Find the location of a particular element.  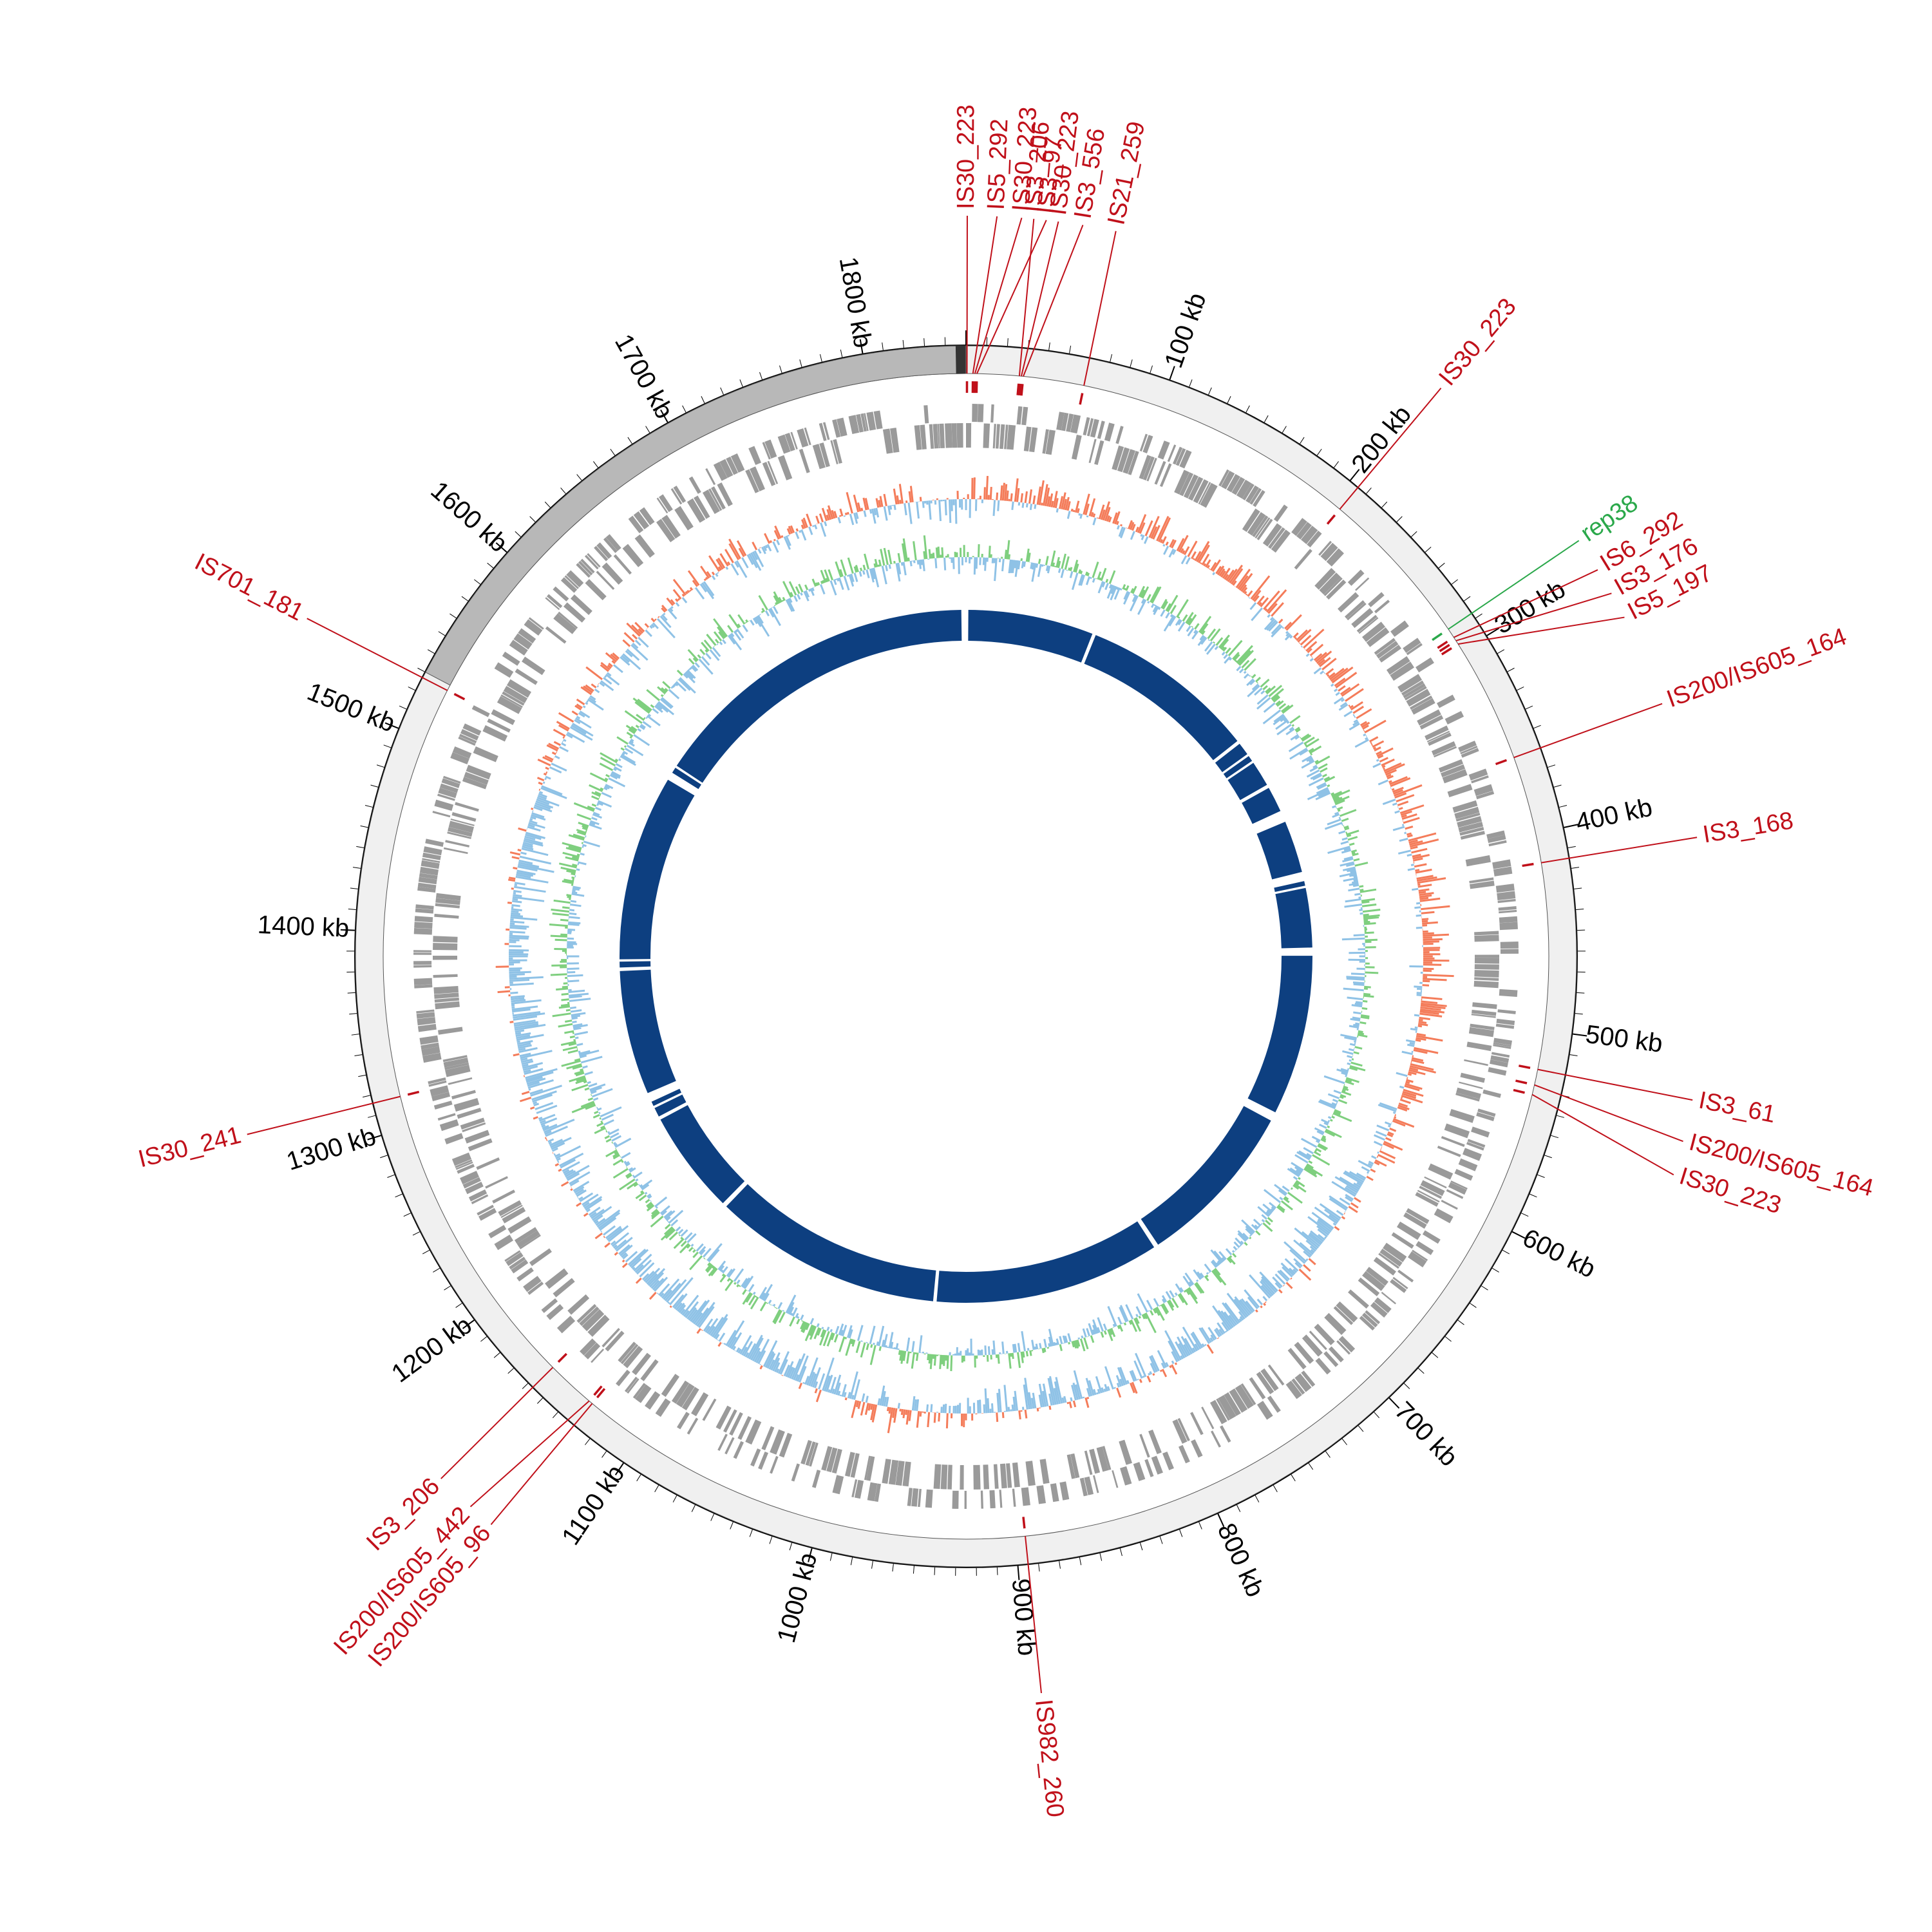

contig-block is located at coordinates (1289, 887).